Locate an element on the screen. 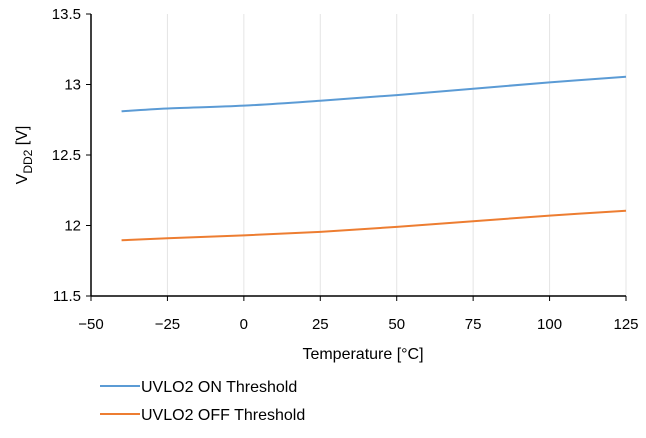 The image size is (646, 438). y-tick-label: 12.5 is located at coordinates (66, 155).